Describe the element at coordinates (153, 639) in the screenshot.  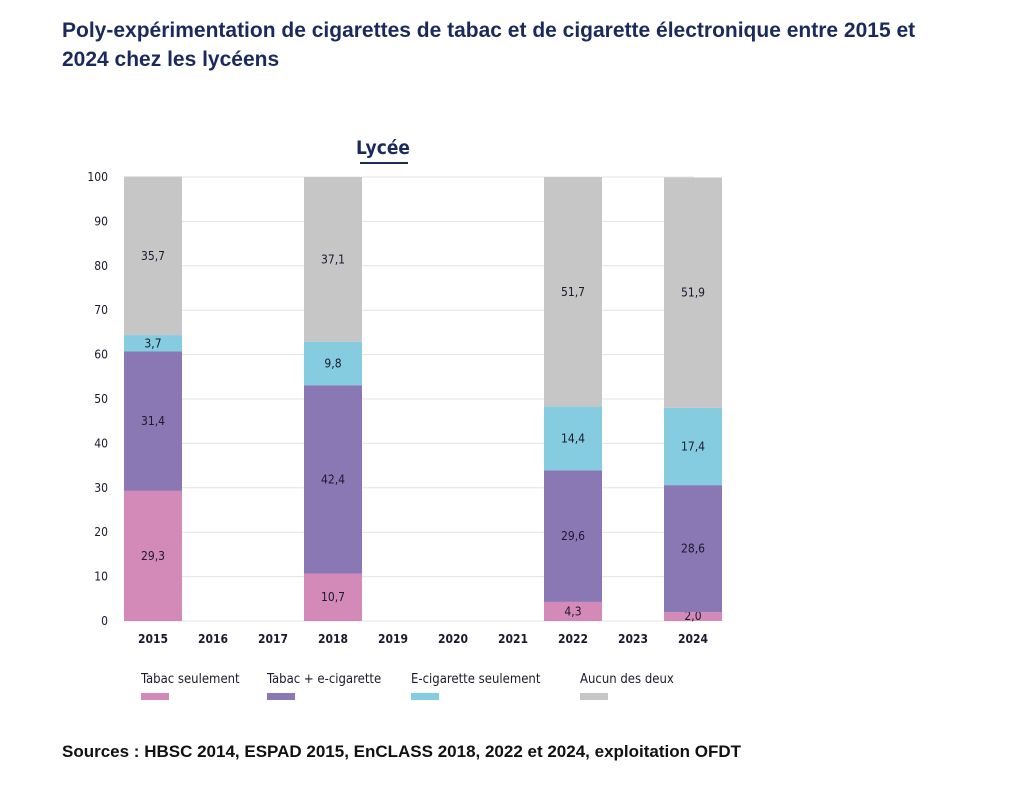
I see `x-tick-label: 2015` at that location.